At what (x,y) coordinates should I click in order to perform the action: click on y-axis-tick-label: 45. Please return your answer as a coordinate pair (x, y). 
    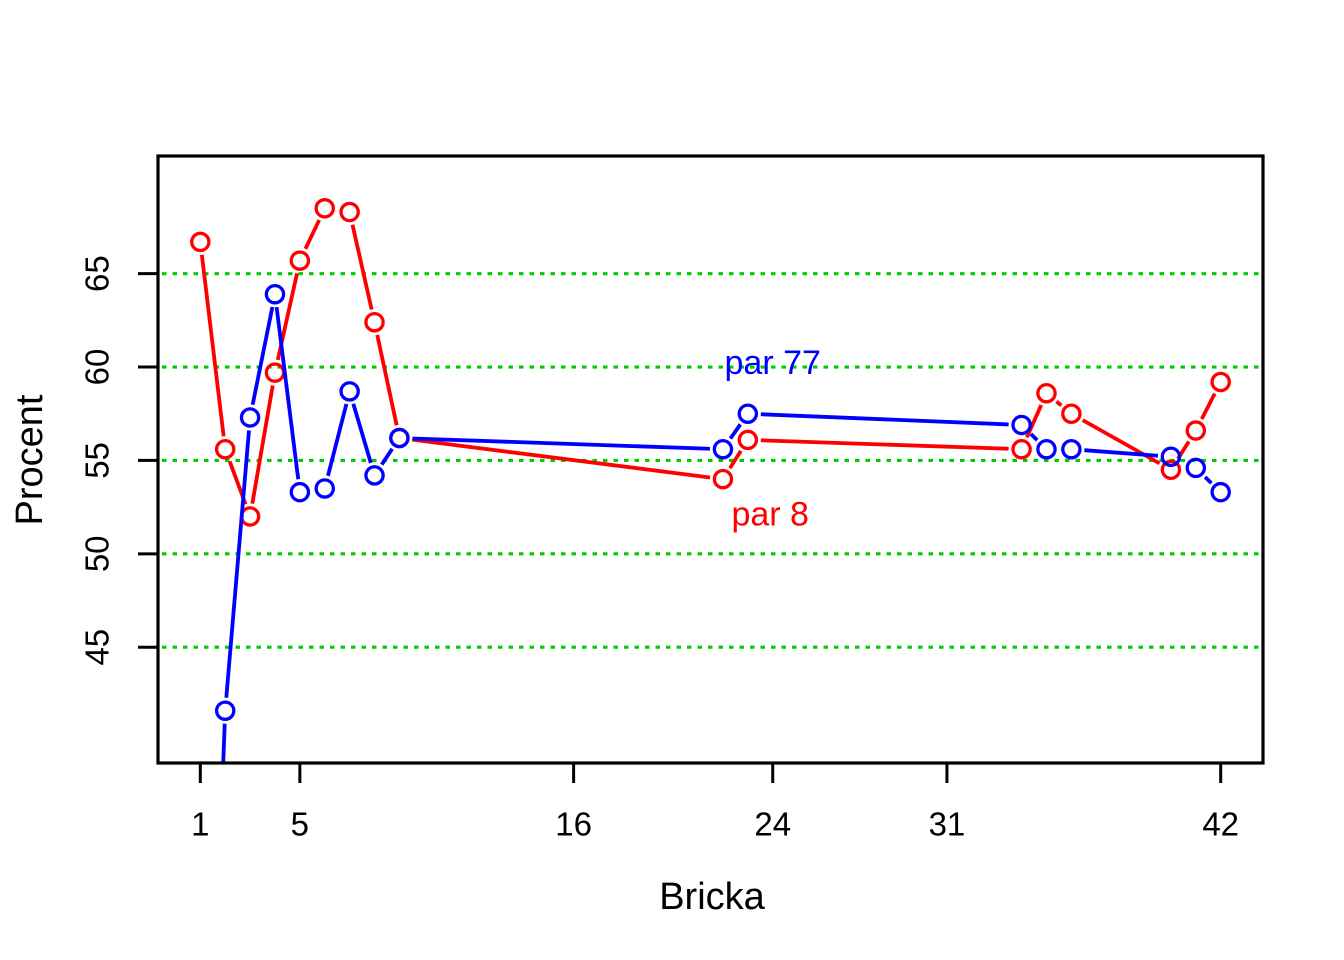
    Looking at the image, I should click on (97, 647).